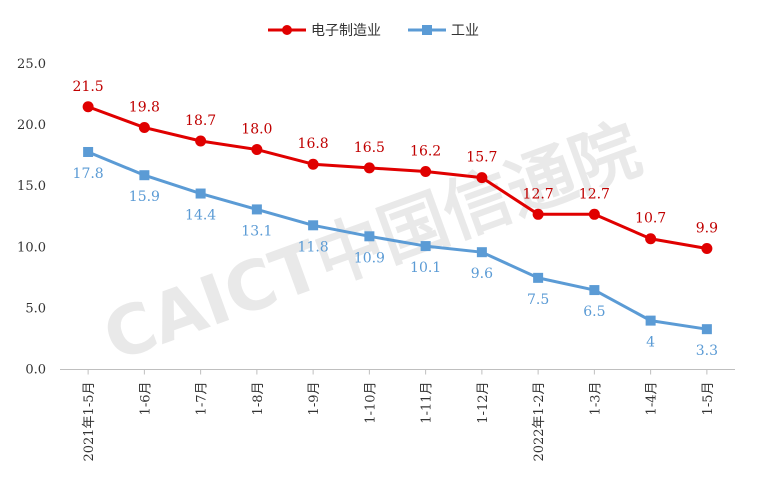  Describe the element at coordinates (144, 197) in the screenshot. I see `data-label: 15.9` at that location.